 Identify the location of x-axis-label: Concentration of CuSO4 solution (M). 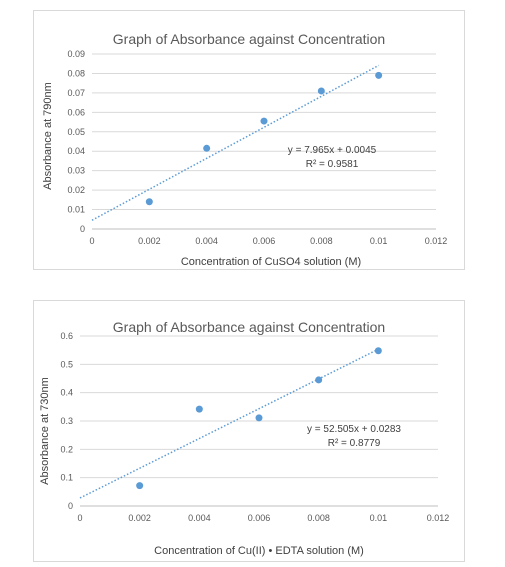
(271, 262).